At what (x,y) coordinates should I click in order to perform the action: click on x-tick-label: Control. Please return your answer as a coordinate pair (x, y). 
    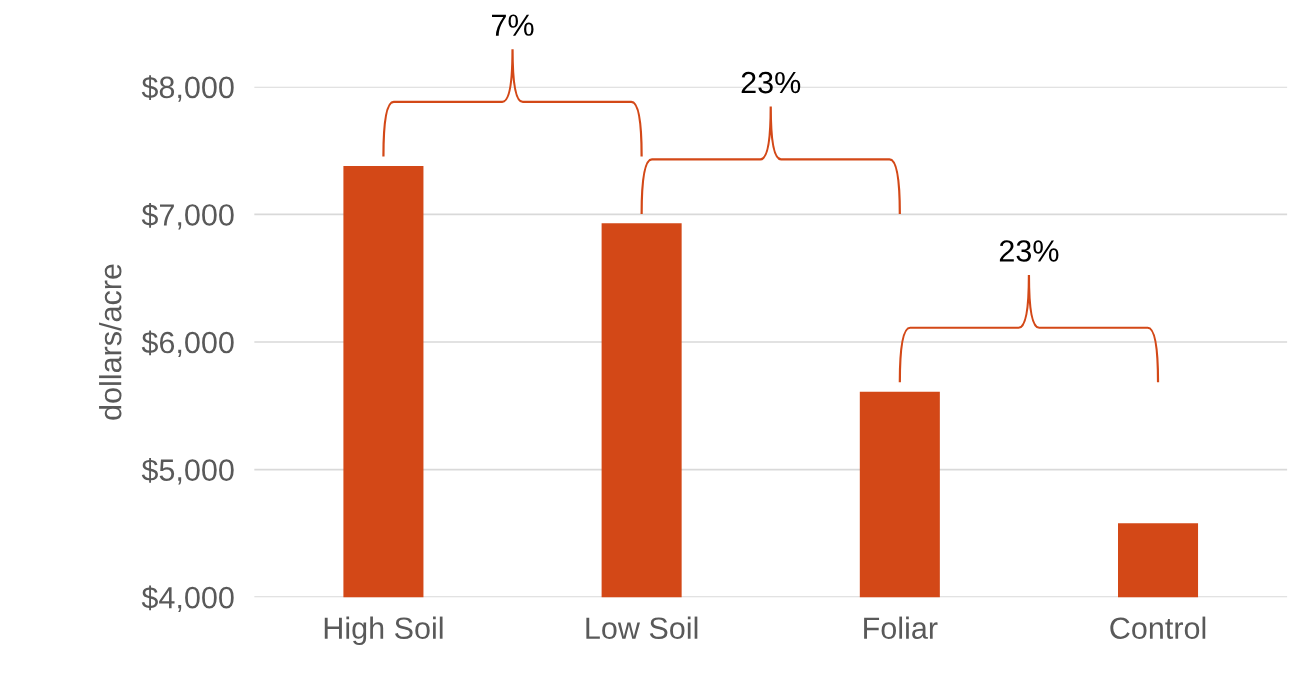
    Looking at the image, I should click on (1158, 628).